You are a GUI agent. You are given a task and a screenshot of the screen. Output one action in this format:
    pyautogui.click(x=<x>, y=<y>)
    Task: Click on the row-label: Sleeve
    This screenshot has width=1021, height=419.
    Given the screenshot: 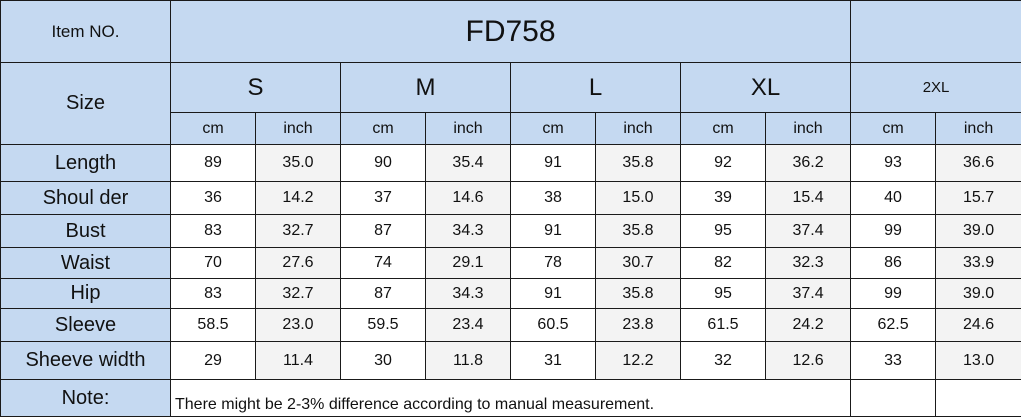 What is the action you would take?
    pyautogui.click(x=85, y=325)
    